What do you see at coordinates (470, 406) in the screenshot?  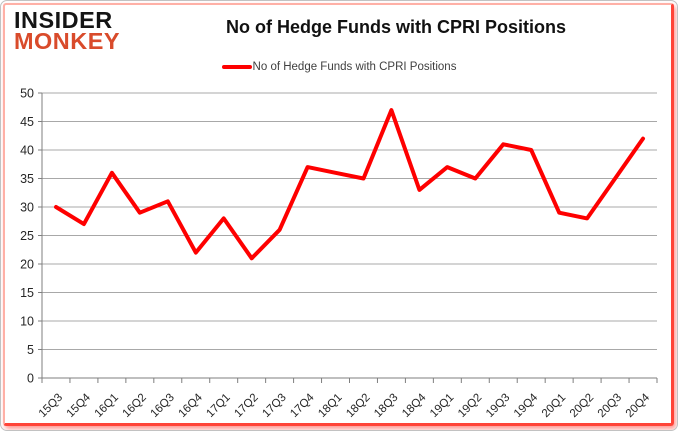 I see `x-axis-label: 19Q2` at bounding box center [470, 406].